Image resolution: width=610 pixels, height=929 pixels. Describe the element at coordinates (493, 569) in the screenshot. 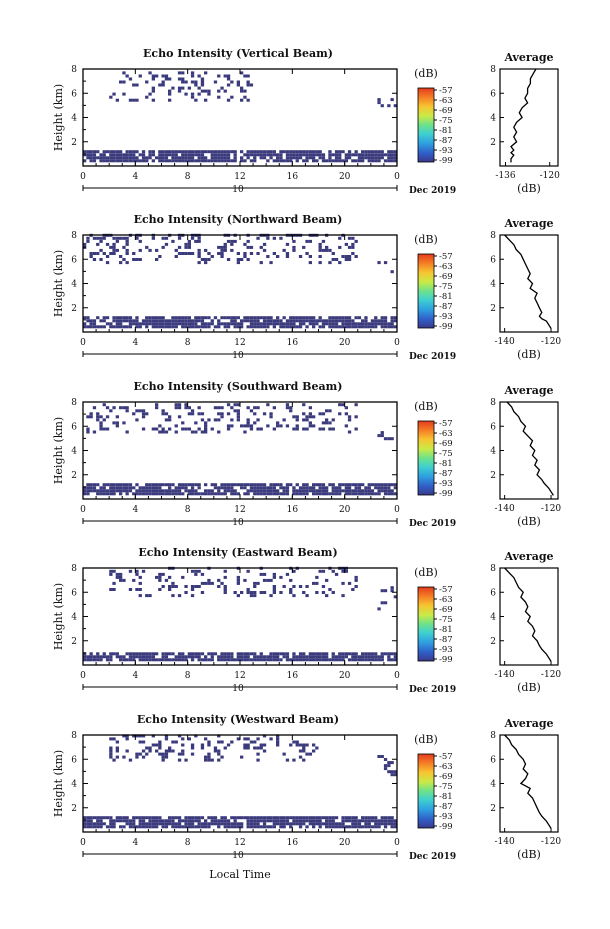

I see `profile-y-tick-label: 8` at that location.